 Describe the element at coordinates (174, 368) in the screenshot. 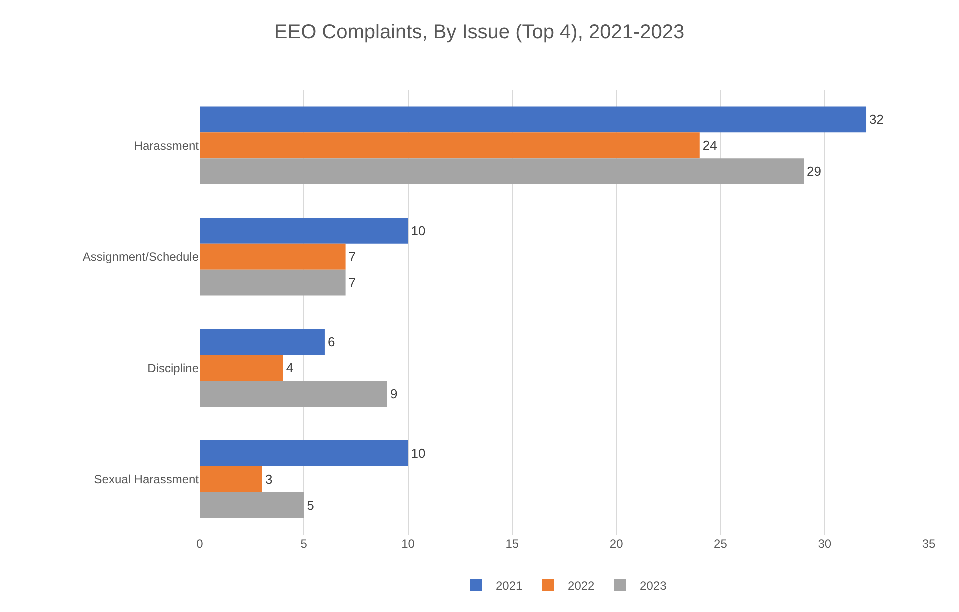

I see `y-tick-label: Discipline` at that location.